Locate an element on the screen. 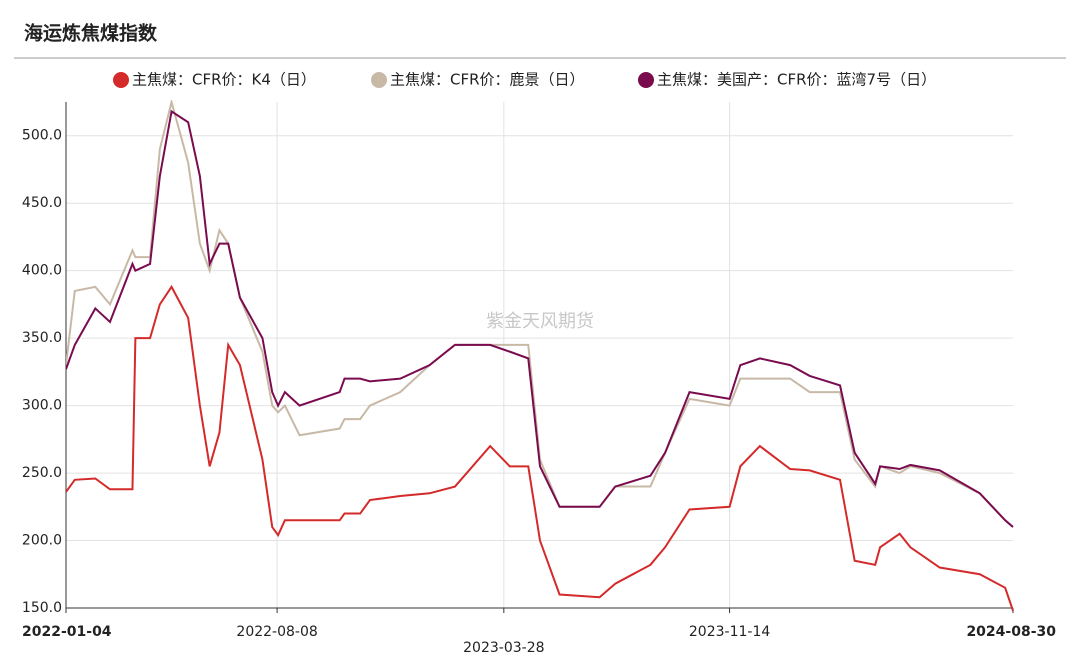 The image size is (1080, 662). y-tick-label: 300.0 is located at coordinates (42, 406).